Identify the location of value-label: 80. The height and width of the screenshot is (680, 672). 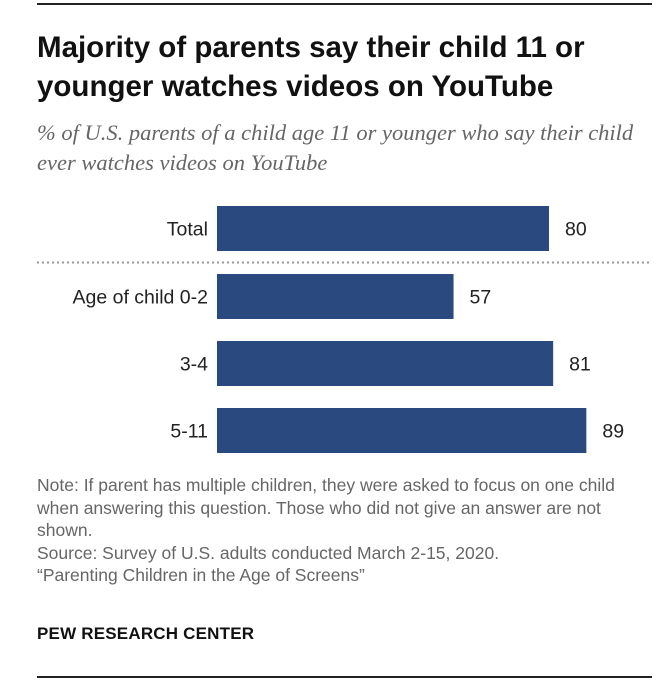
(576, 230).